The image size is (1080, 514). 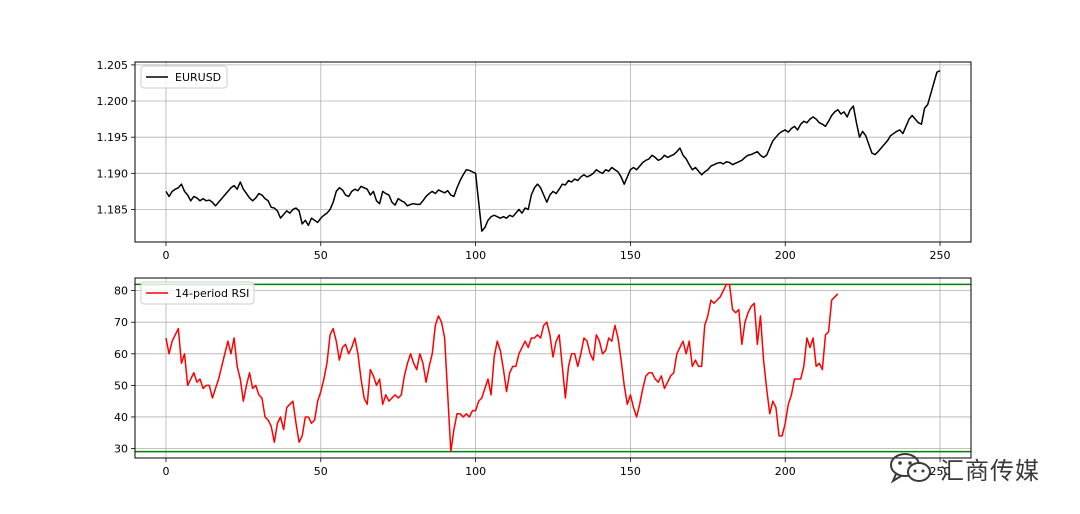 I want to click on price-x-tick-label: 200, so click(x=785, y=255).